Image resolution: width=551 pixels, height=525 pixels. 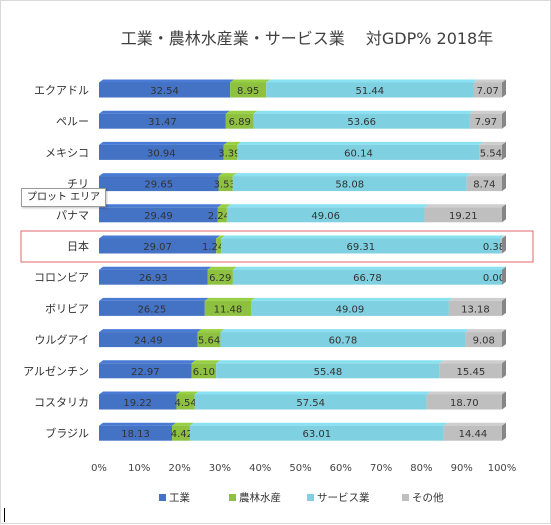 I want to click on category-label: ペルー, so click(x=72, y=121).